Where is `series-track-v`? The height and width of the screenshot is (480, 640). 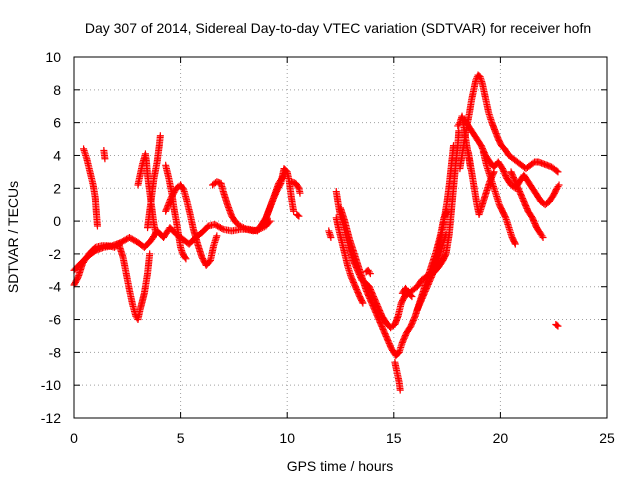 series-track-v is located at coordinates (444, 205).